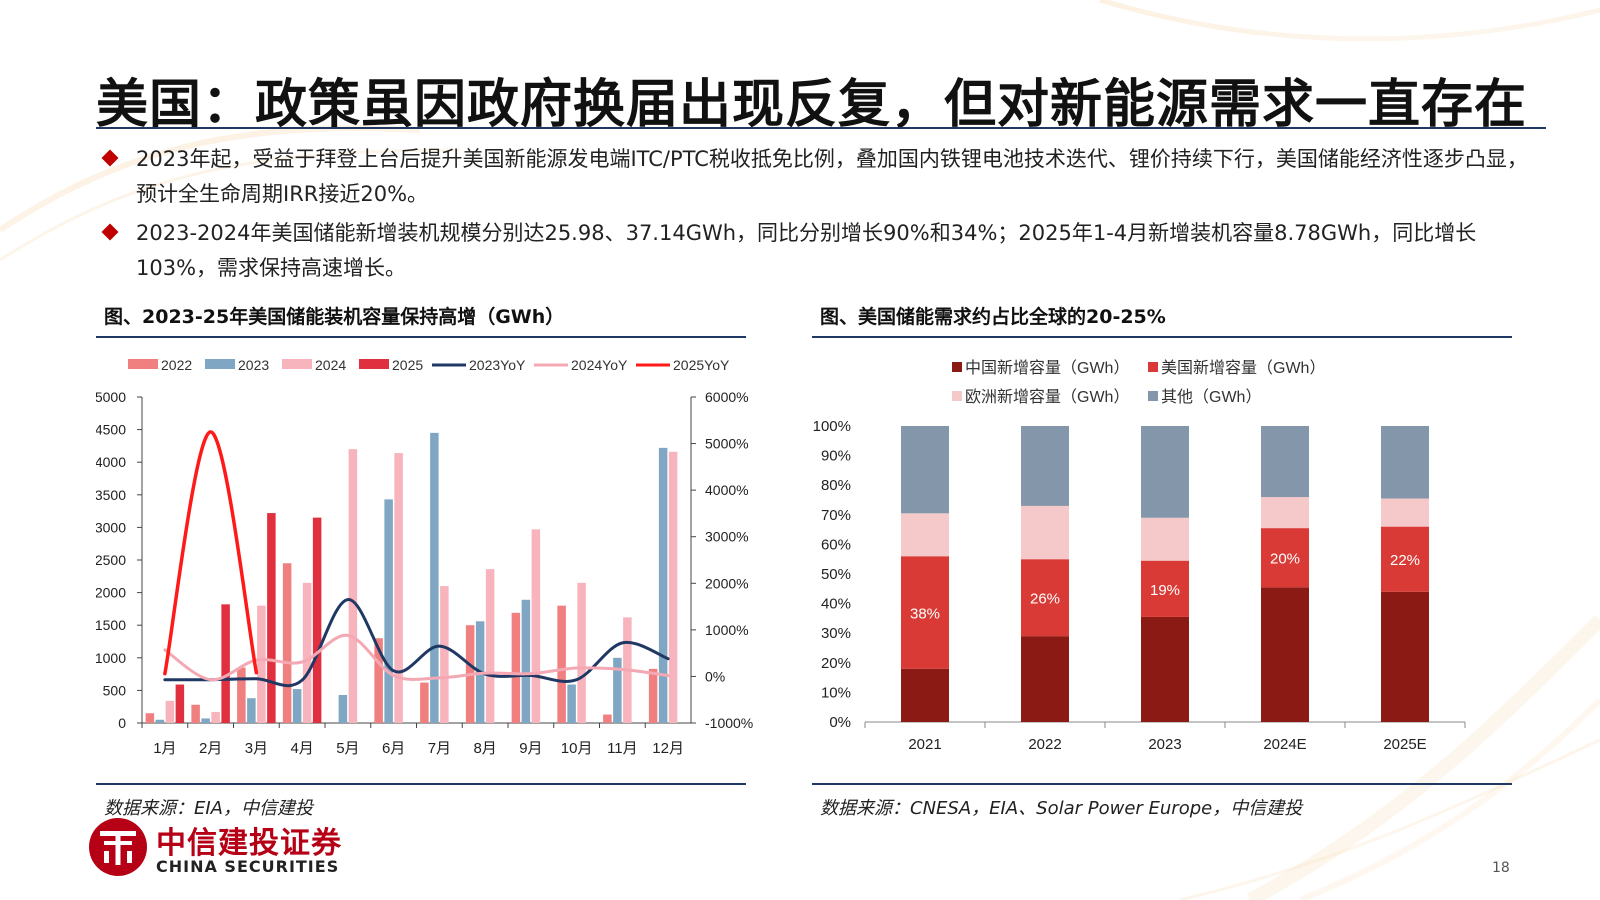  I want to click on legend-label: 2024, so click(330, 365).